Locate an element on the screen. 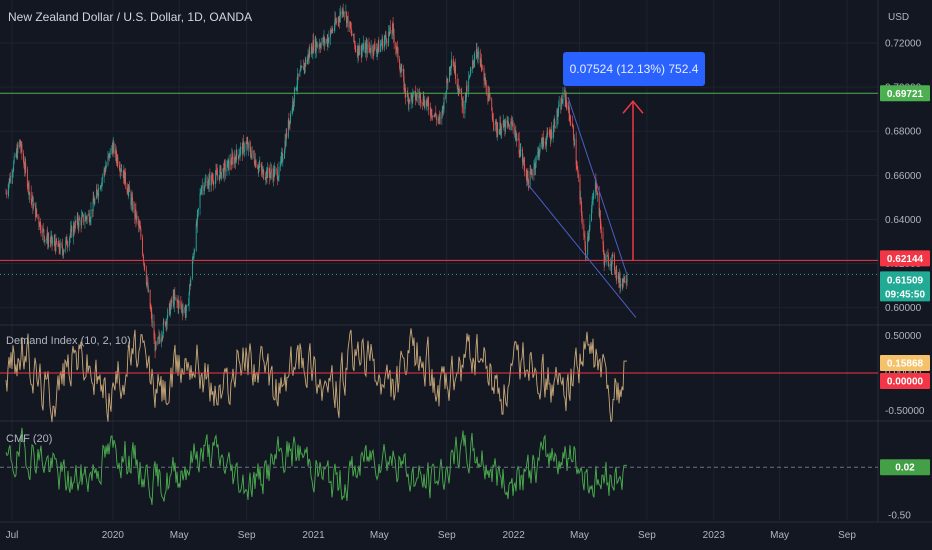 The width and height of the screenshot is (932, 550). price-tick-label: 0.68000 is located at coordinates (903, 132).